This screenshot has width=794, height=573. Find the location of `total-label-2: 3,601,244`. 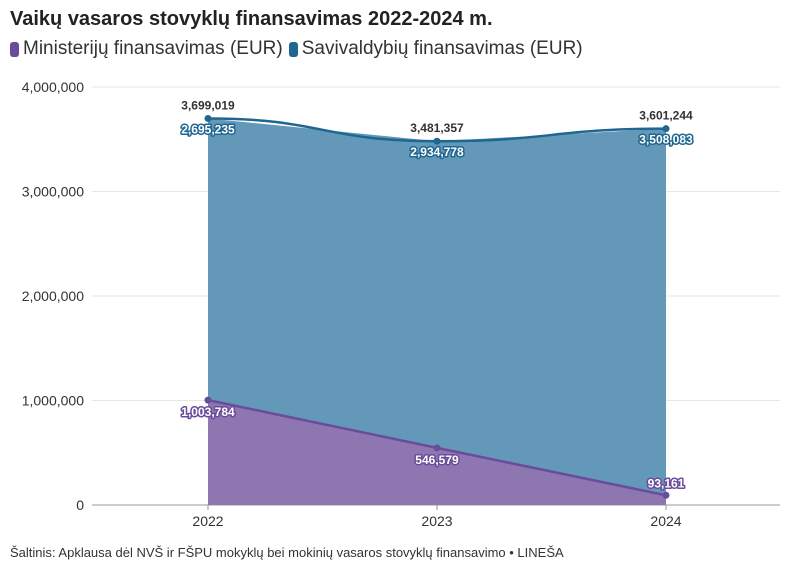

total-label-2: 3,601,244 is located at coordinates (666, 116).